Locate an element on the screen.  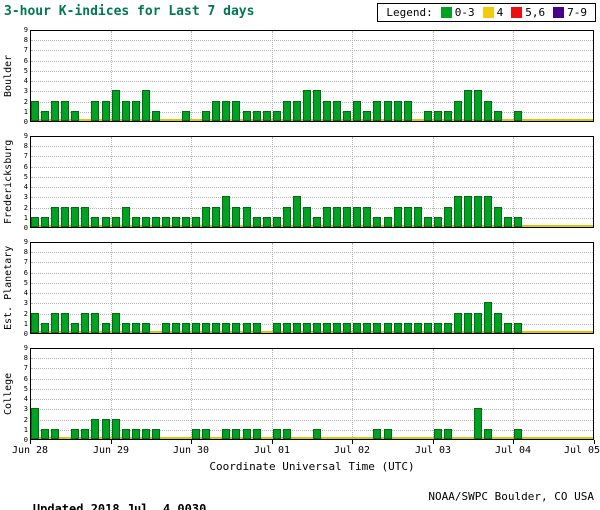
legend-item-active: 4 is located at coordinates (492, 12).